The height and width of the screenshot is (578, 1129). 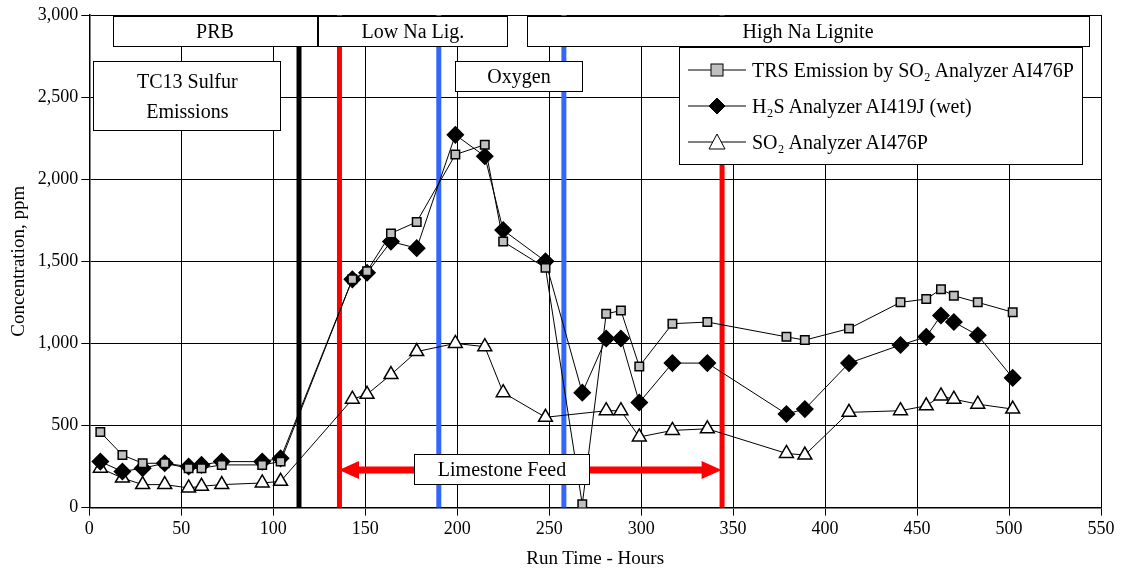 What do you see at coordinates (58, 95) in the screenshot?
I see `y-tick-label: 2,500` at bounding box center [58, 95].